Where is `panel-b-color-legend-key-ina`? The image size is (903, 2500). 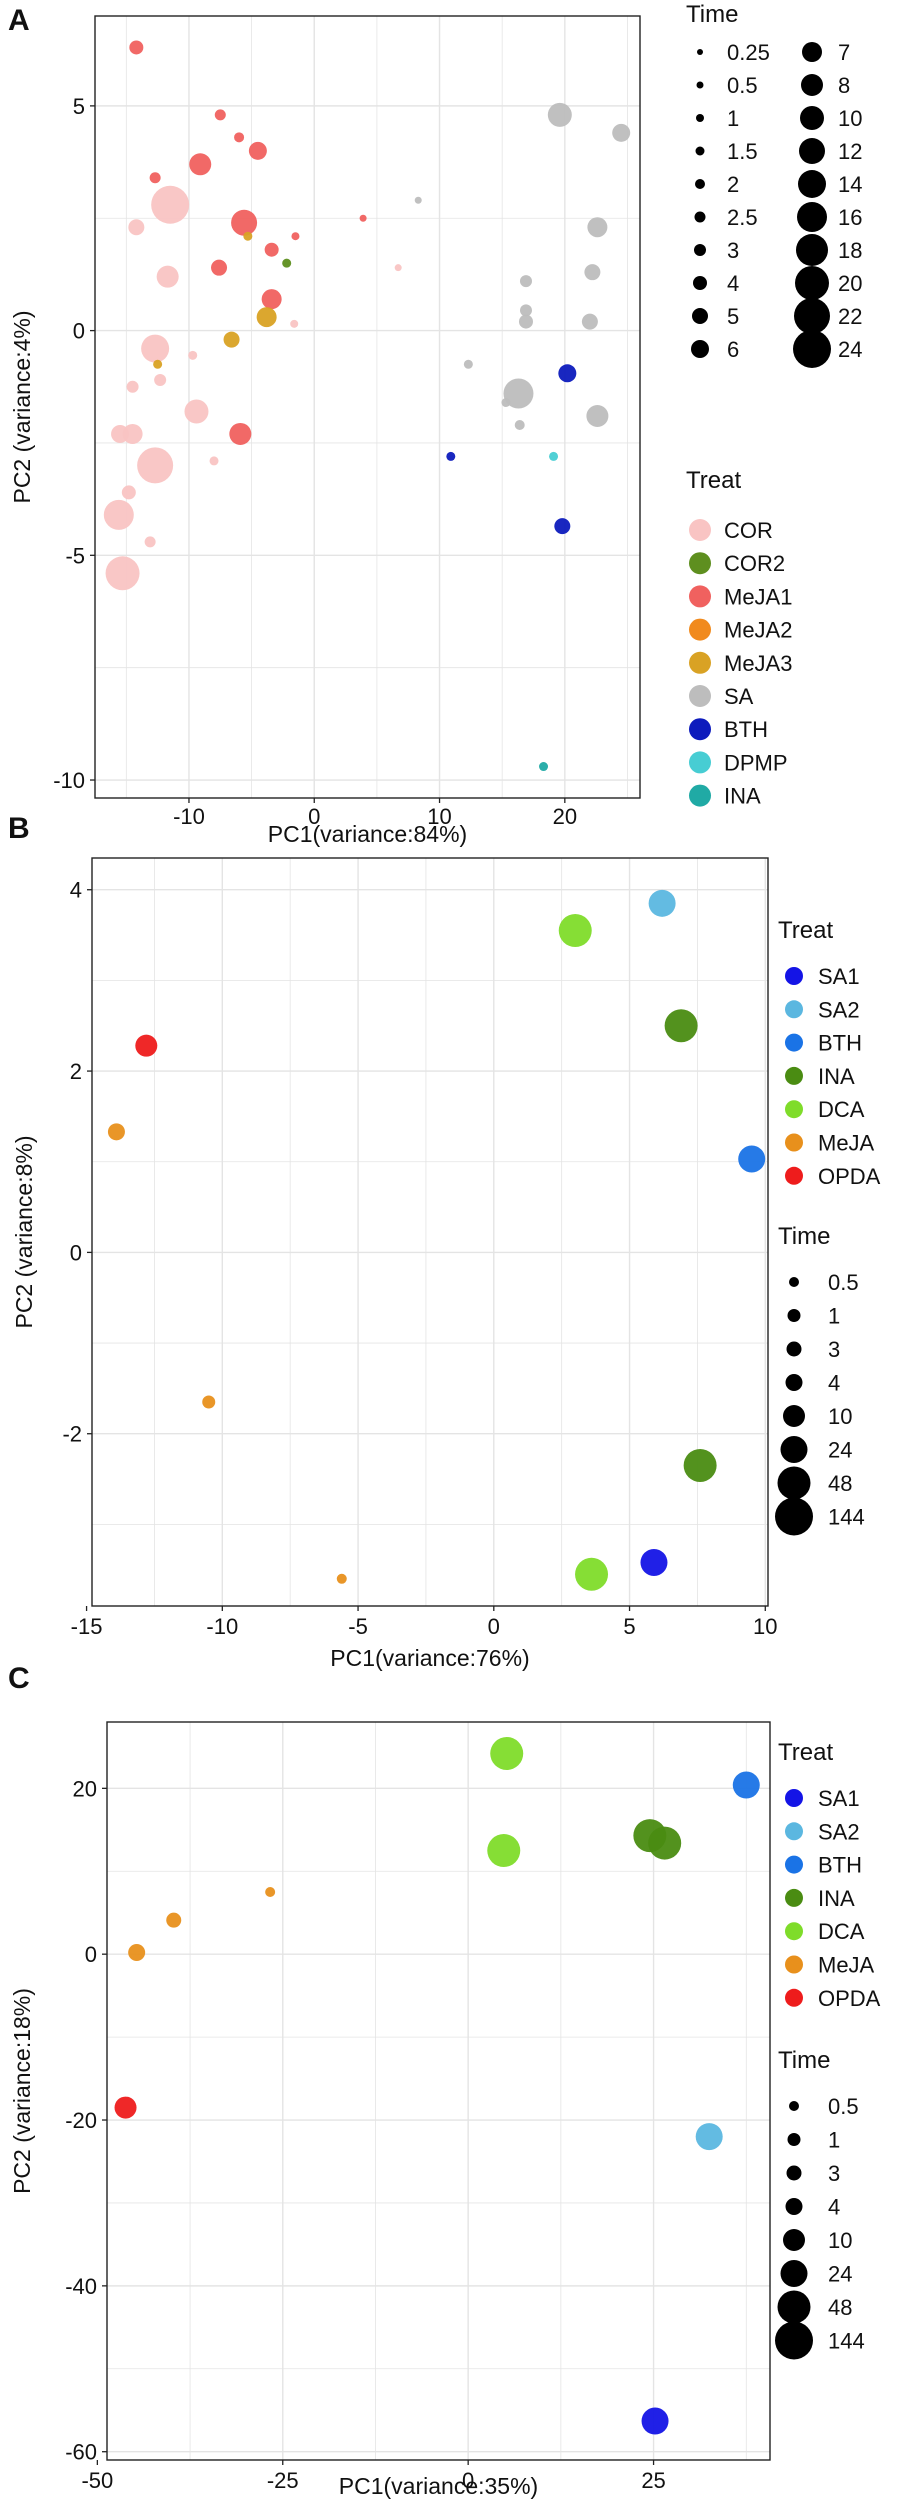
panel-b-color-legend-key-ina is located at coordinates (794, 1075).